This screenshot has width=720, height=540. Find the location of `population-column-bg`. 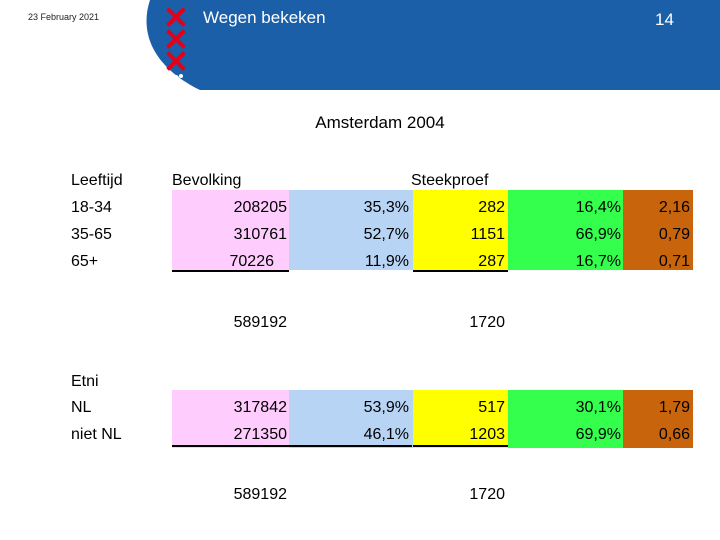

population-column-bg is located at coordinates (230, 230).